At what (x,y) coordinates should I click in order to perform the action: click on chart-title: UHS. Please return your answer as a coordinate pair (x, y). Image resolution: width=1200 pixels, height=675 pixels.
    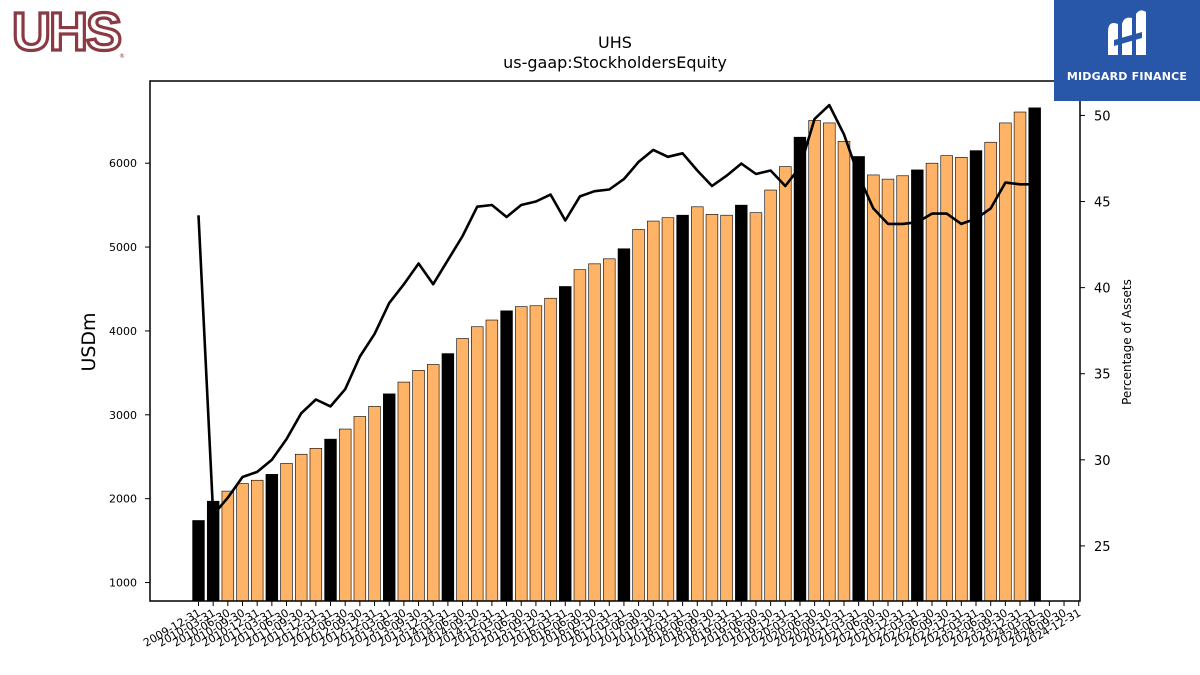
    Looking at the image, I should click on (615, 42).